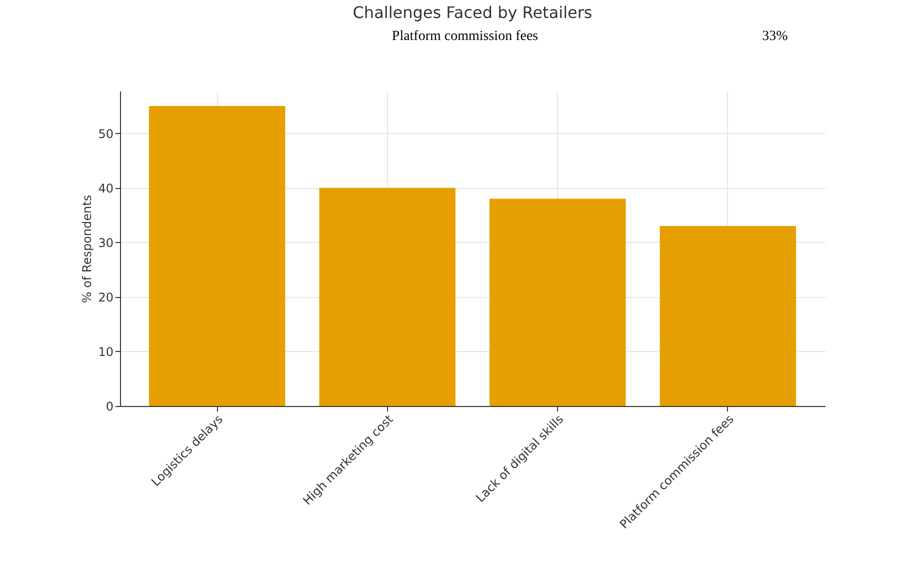 Image resolution: width=909 pixels, height=572 pixels. Describe the element at coordinates (106, 133) in the screenshot. I see `y-tick-label: 50` at that location.